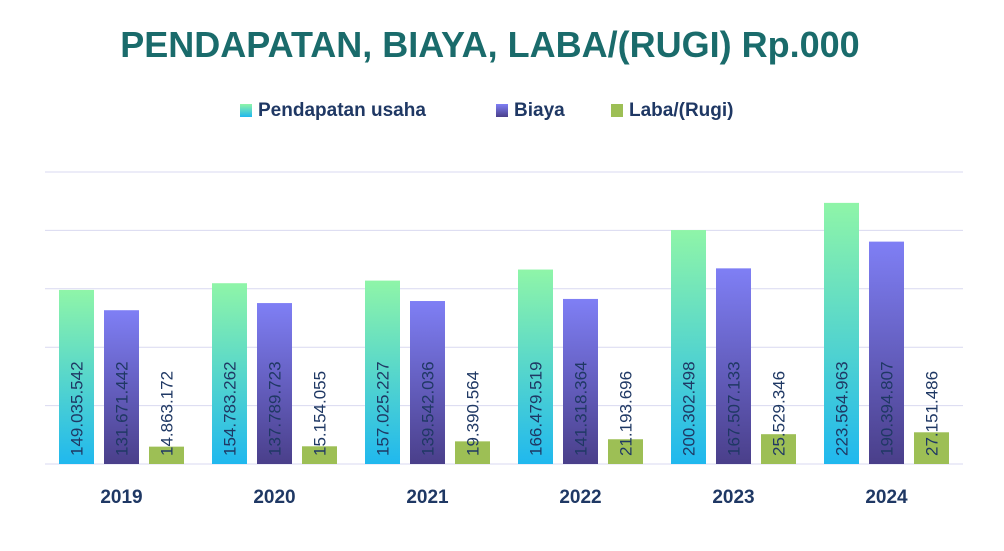 The width and height of the screenshot is (1004, 551). Describe the element at coordinates (886, 497) in the screenshot. I see `x-tick-2024: 2024` at that location.